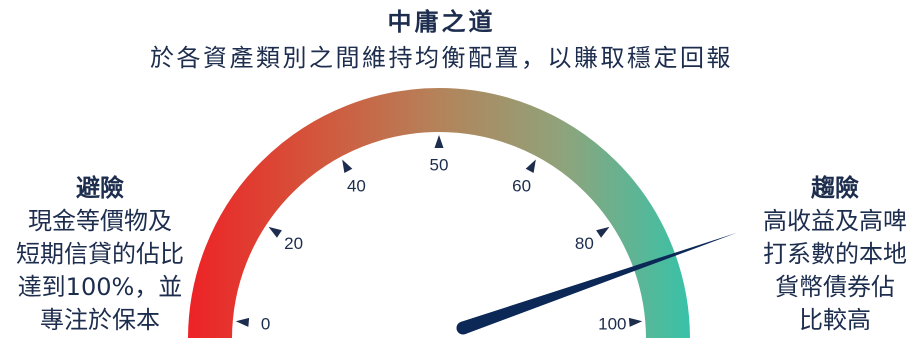 Image resolution: width=913 pixels, height=338 pixels. I want to click on tick-label-80: 80, so click(584, 243).